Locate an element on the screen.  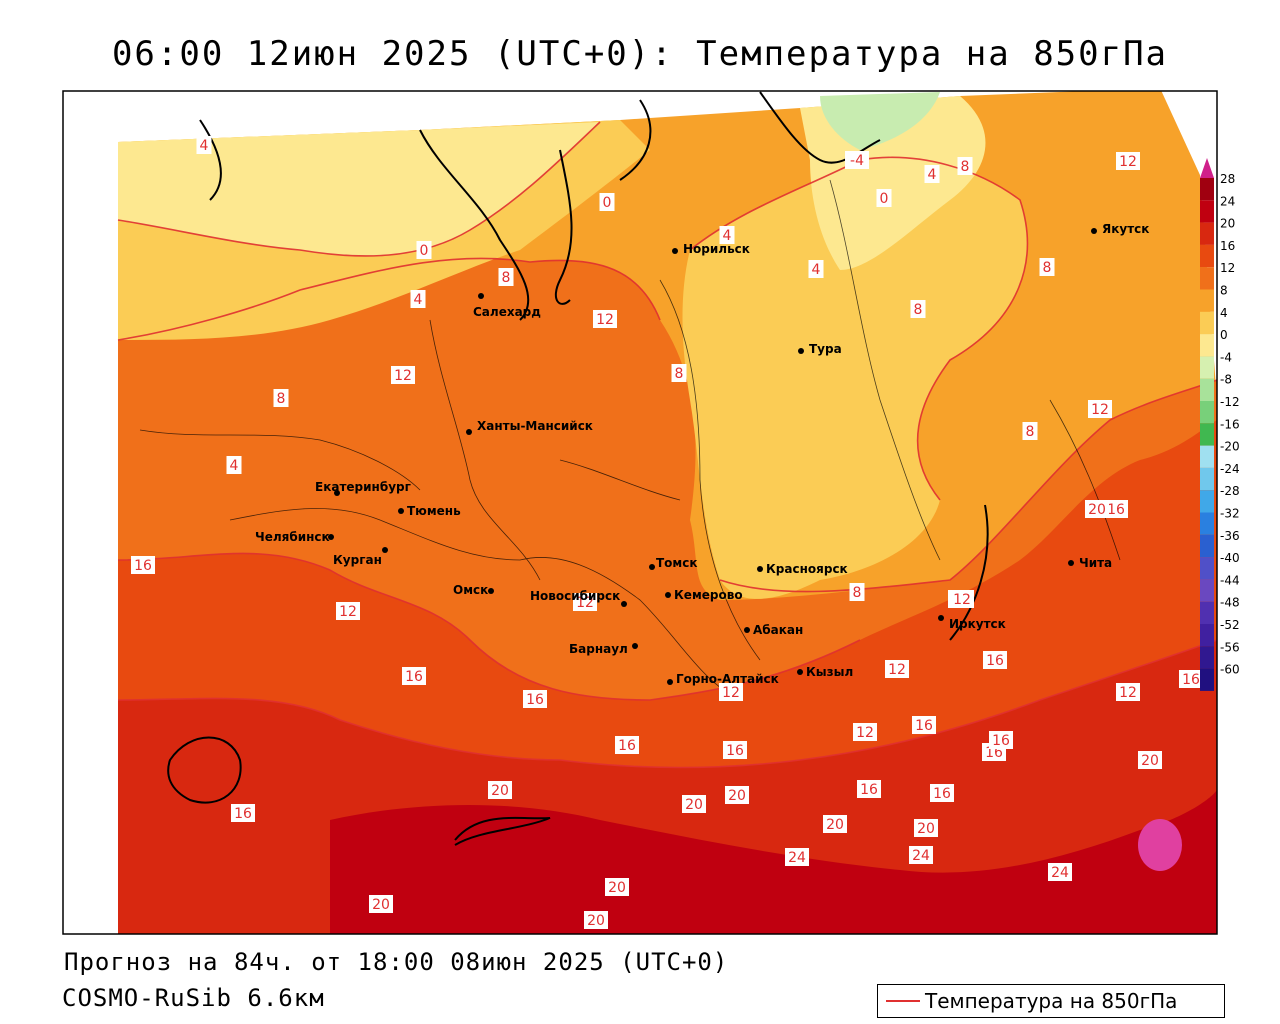
colorbar-top-arrow is located at coordinates (1207, 168).